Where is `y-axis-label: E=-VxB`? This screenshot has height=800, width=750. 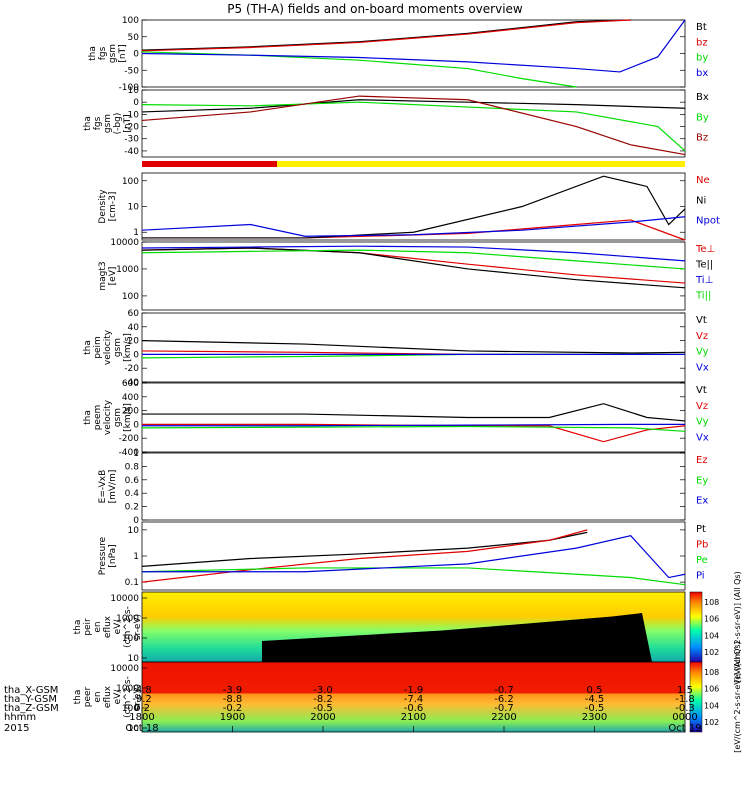
y-axis-label: E=-VxB is located at coordinates (103, 487).